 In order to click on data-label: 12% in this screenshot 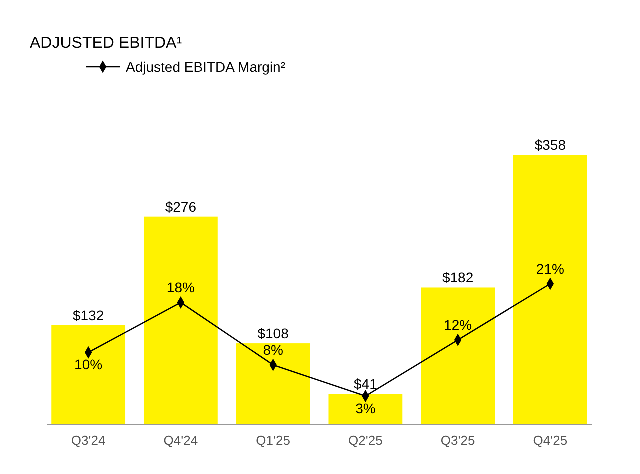, I will do `click(458, 325)`.